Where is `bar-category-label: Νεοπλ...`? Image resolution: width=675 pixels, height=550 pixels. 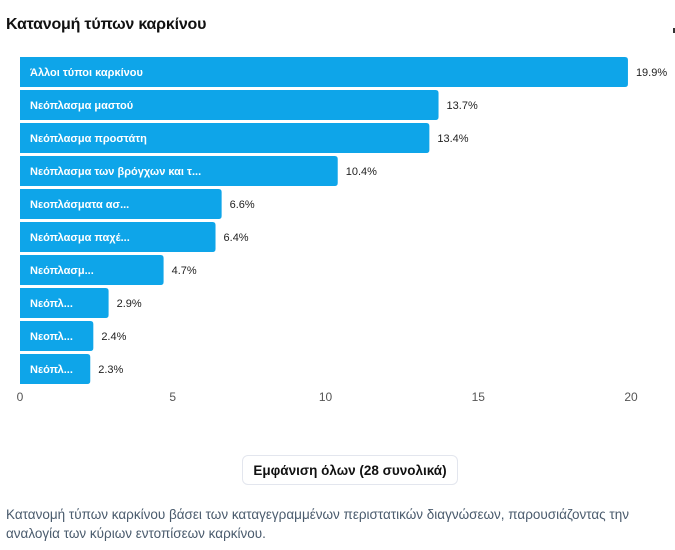 bar-category-label: Νεοπλ... is located at coordinates (51, 337).